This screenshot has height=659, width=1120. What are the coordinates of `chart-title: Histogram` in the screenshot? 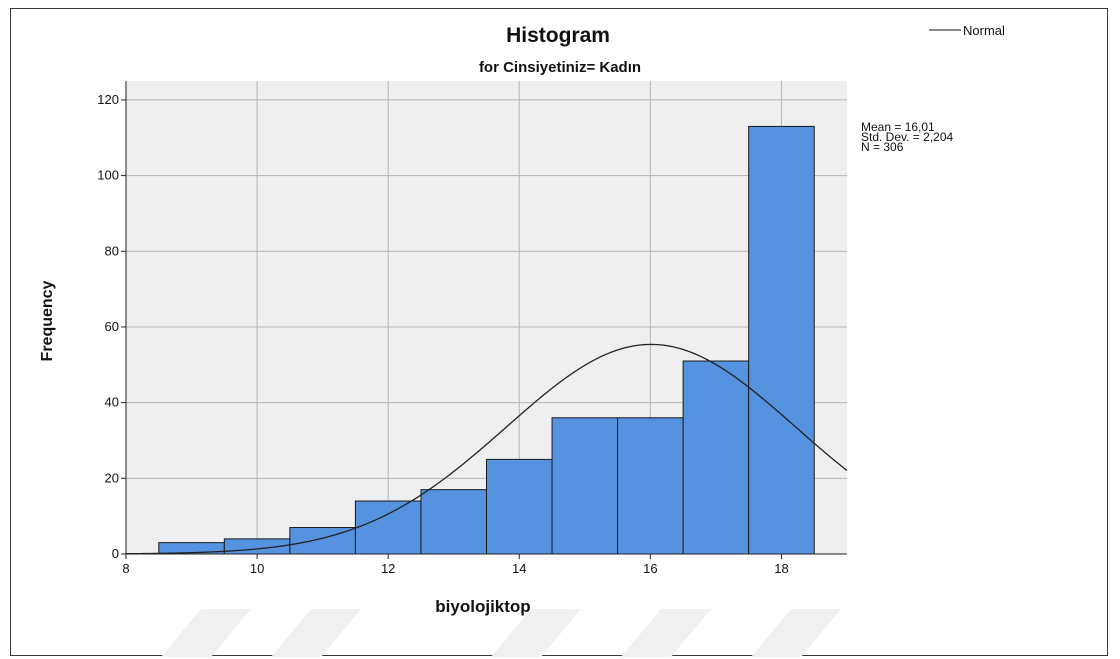 It's located at (558, 35).